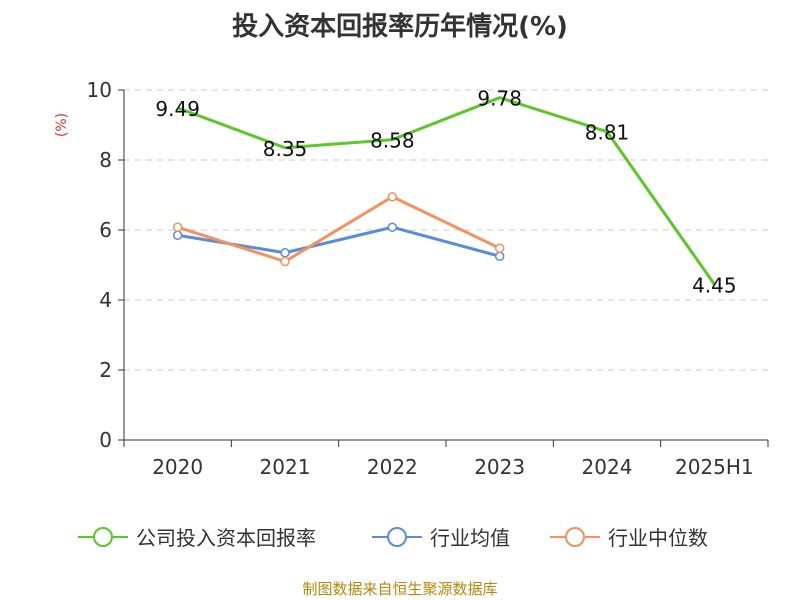  What do you see at coordinates (499, 467) in the screenshot?
I see `x-tick-label: 2023` at bounding box center [499, 467].